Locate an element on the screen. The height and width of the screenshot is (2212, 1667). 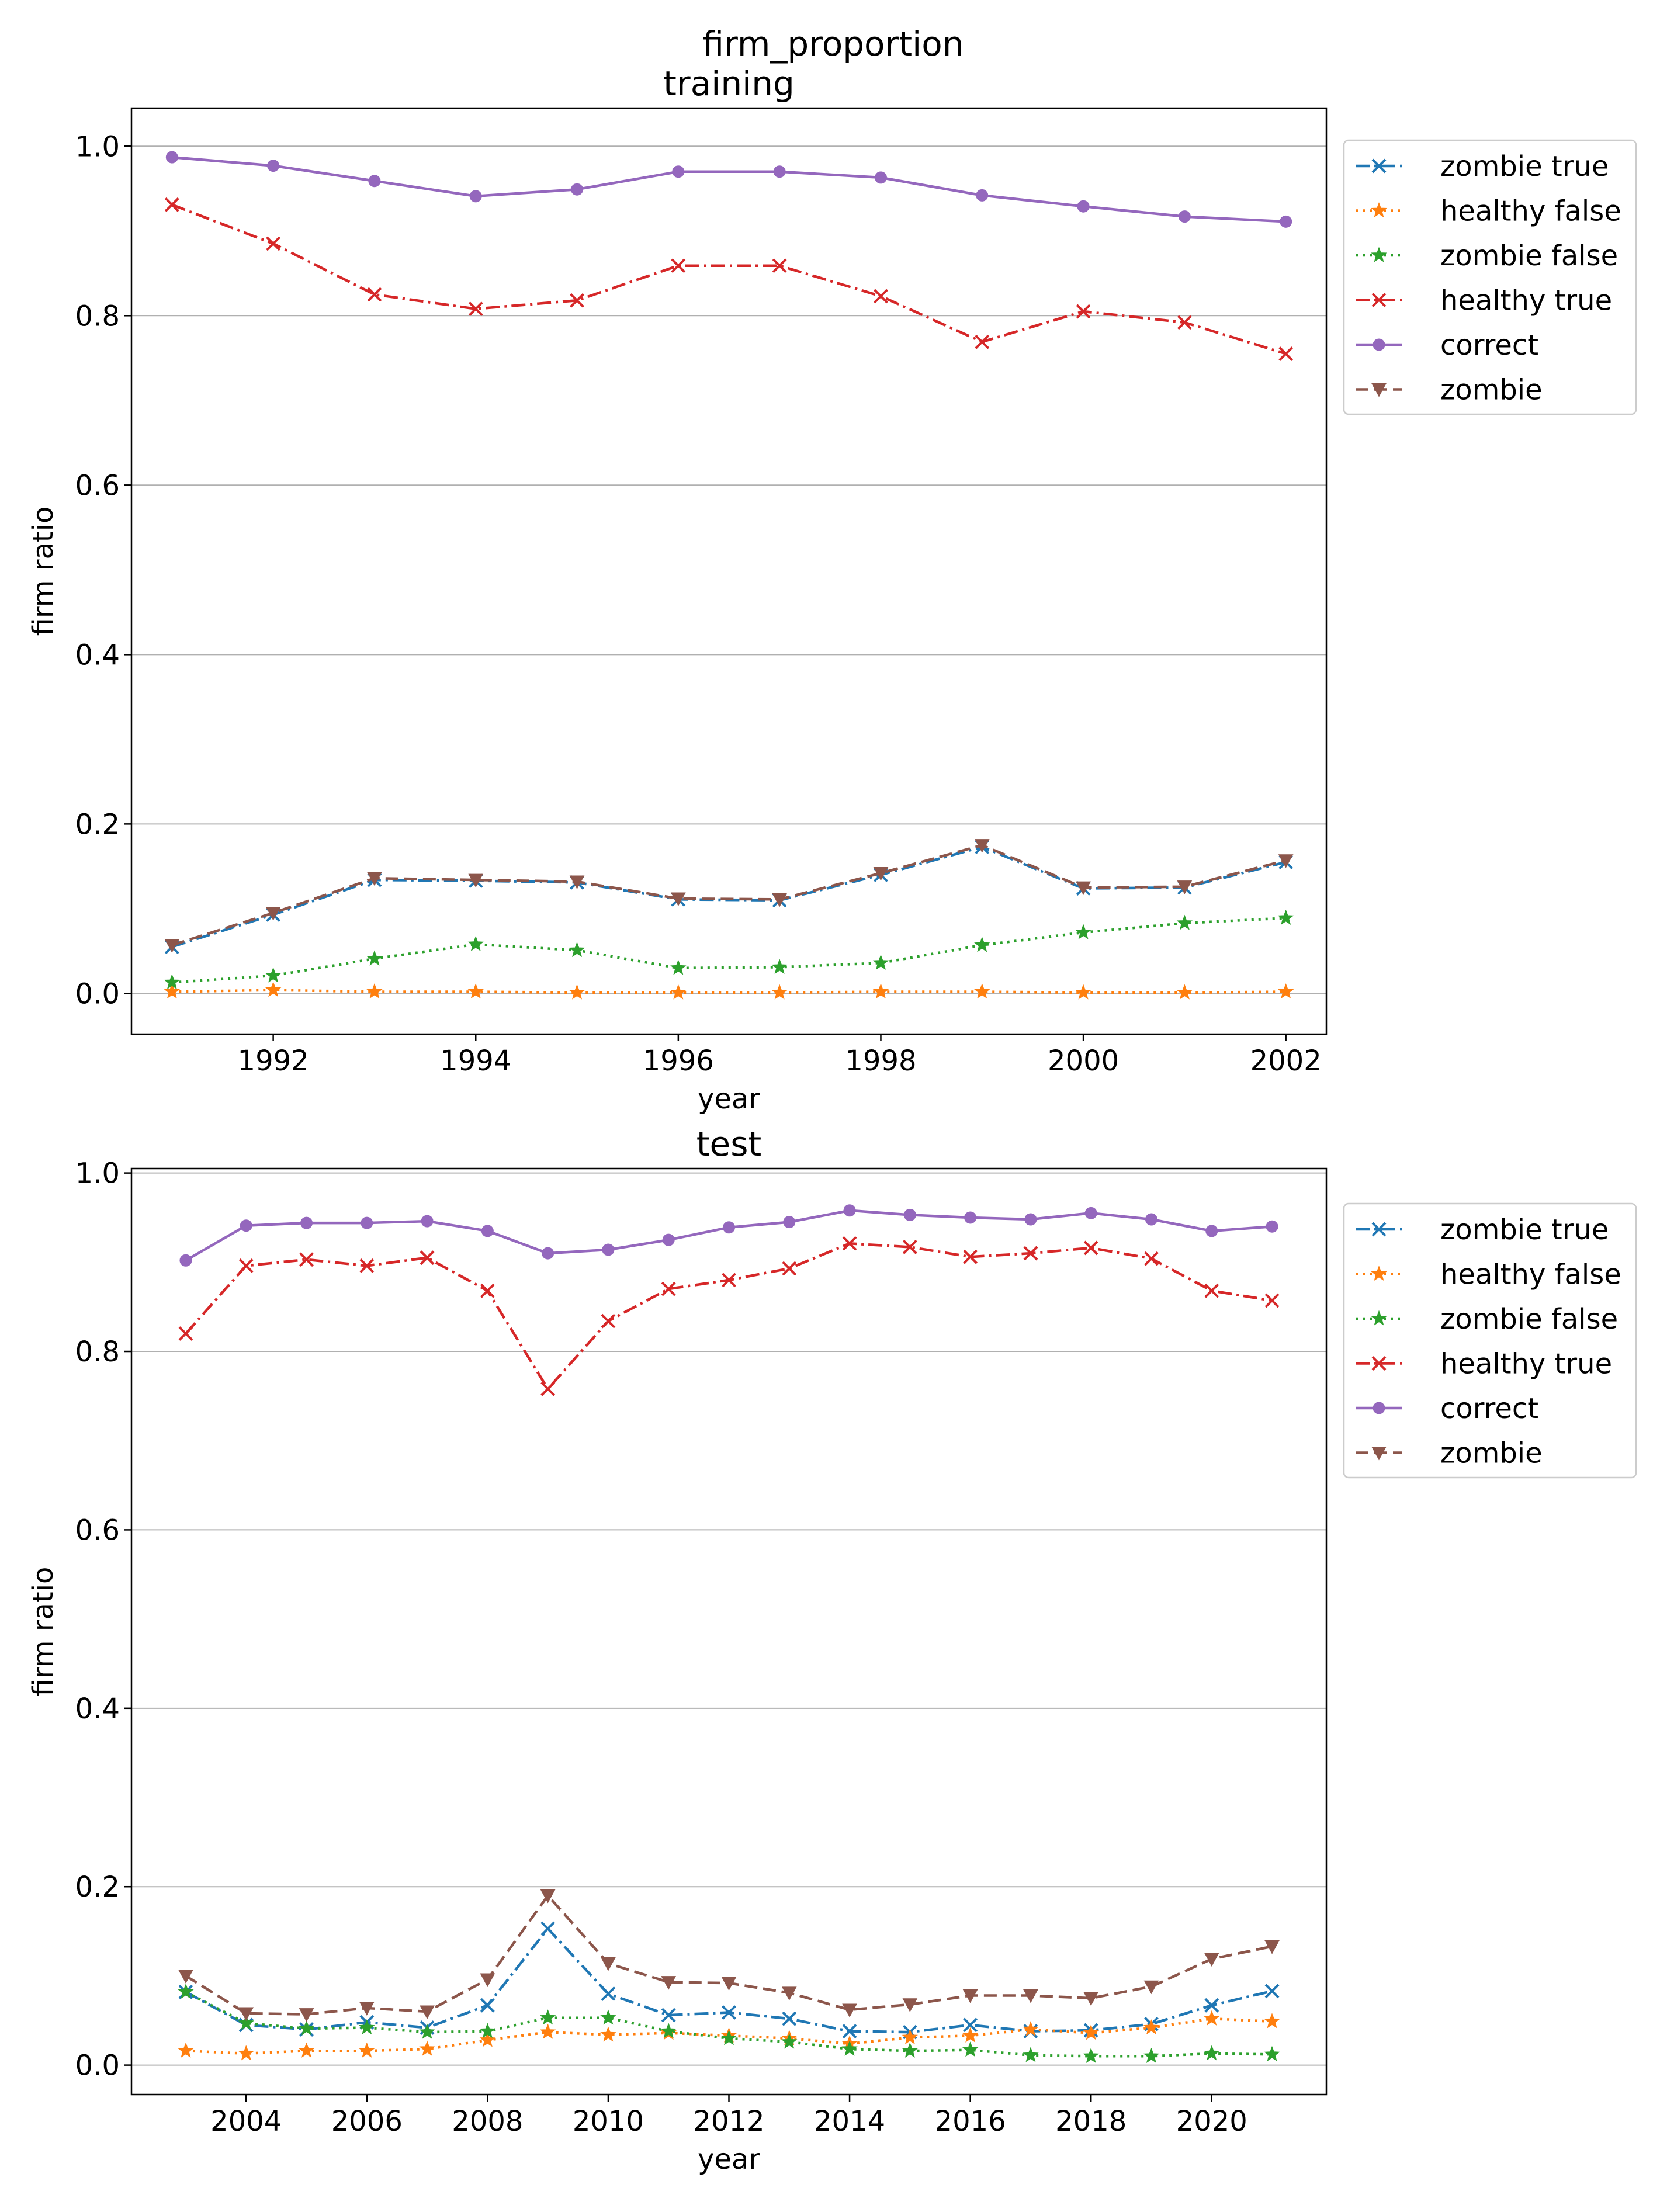
test-legend-label-zombie-false: zombie false is located at coordinates (1529, 1319).